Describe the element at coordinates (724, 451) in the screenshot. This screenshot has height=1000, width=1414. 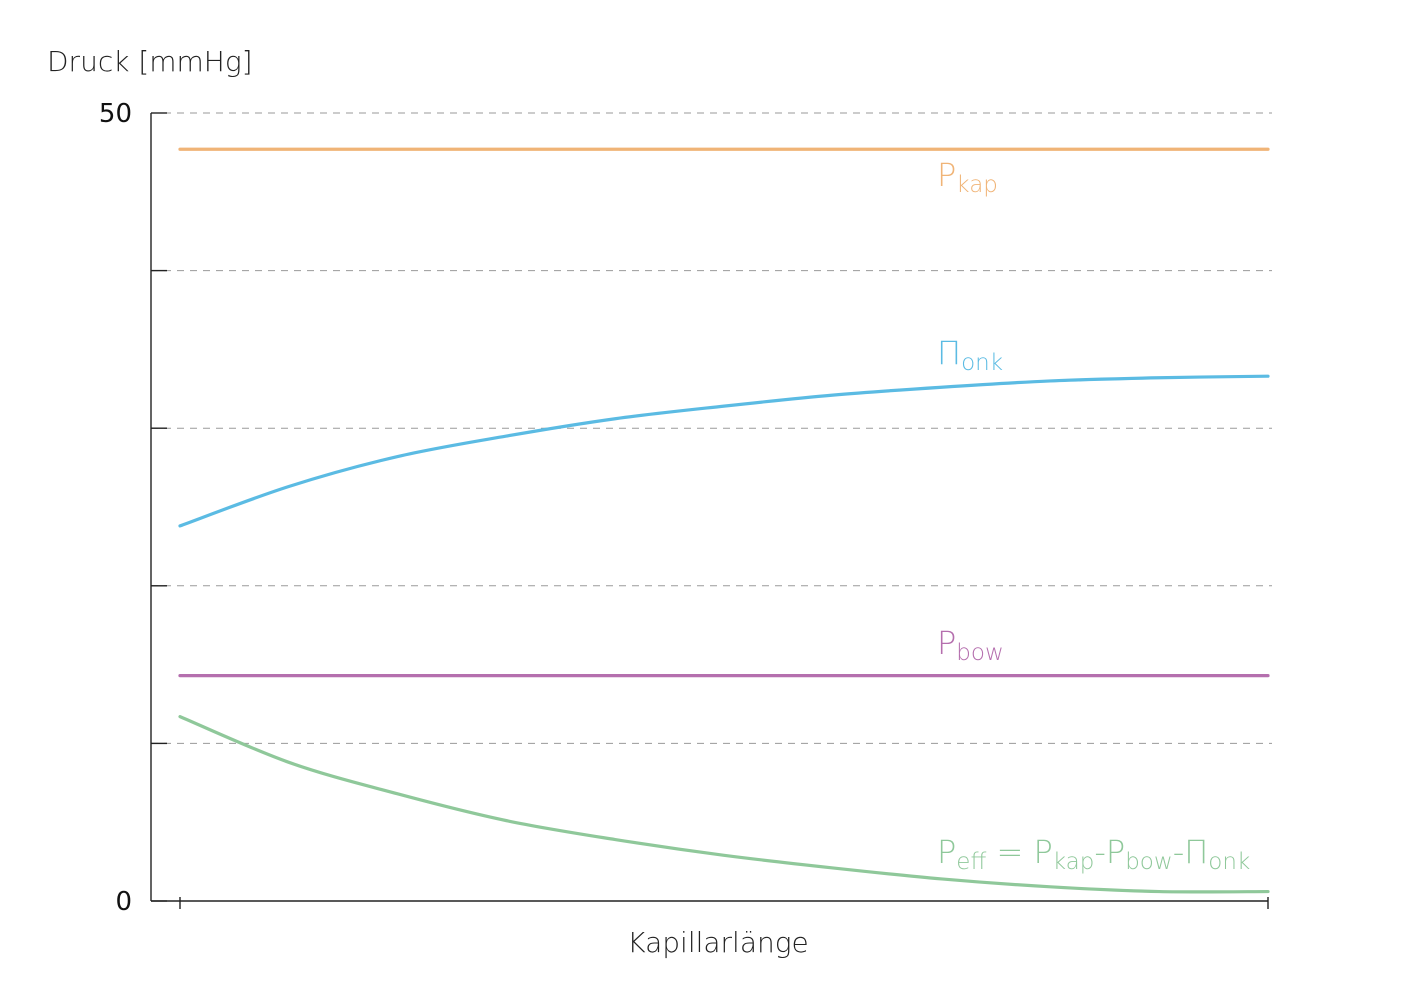
I see `series-line-pi-onk` at that location.